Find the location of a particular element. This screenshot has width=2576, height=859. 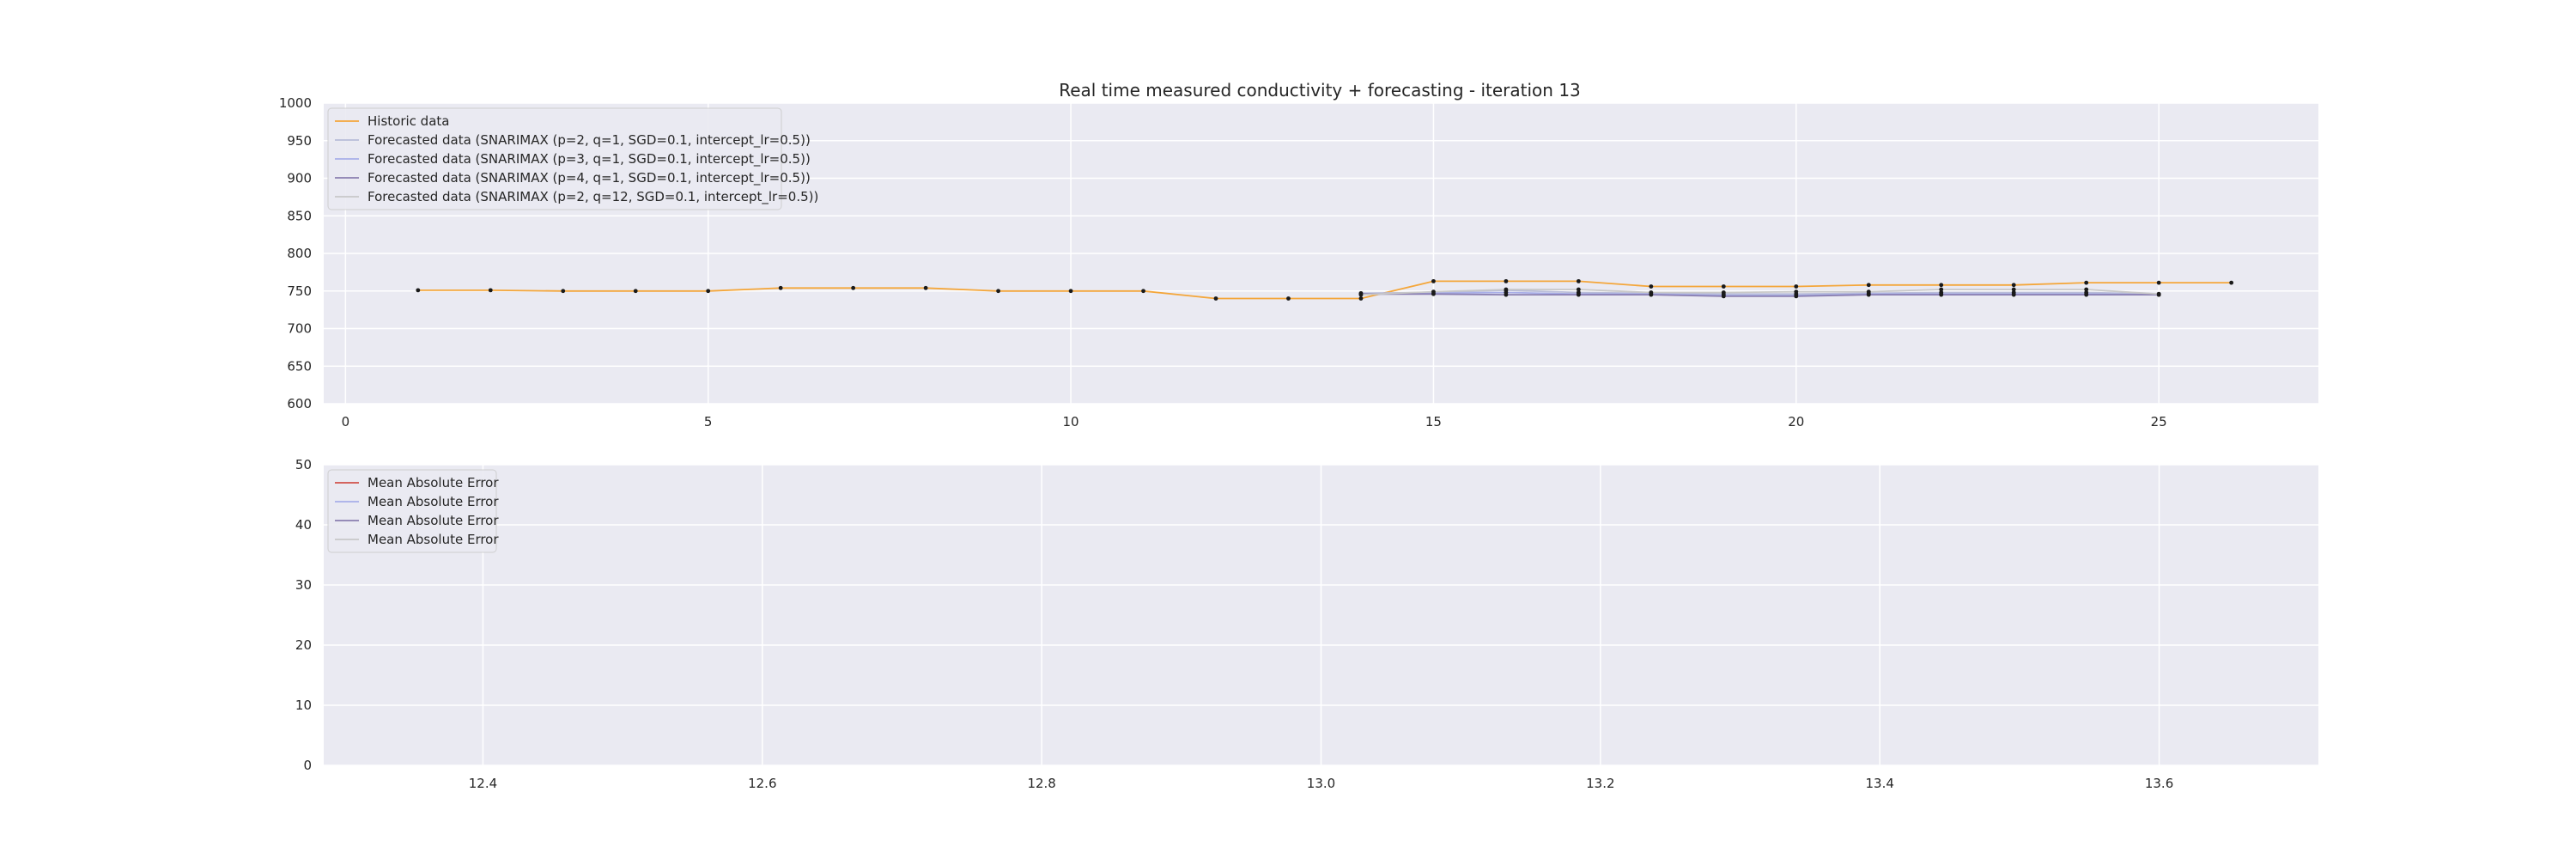

y-tick-label: 950 is located at coordinates (300, 141).